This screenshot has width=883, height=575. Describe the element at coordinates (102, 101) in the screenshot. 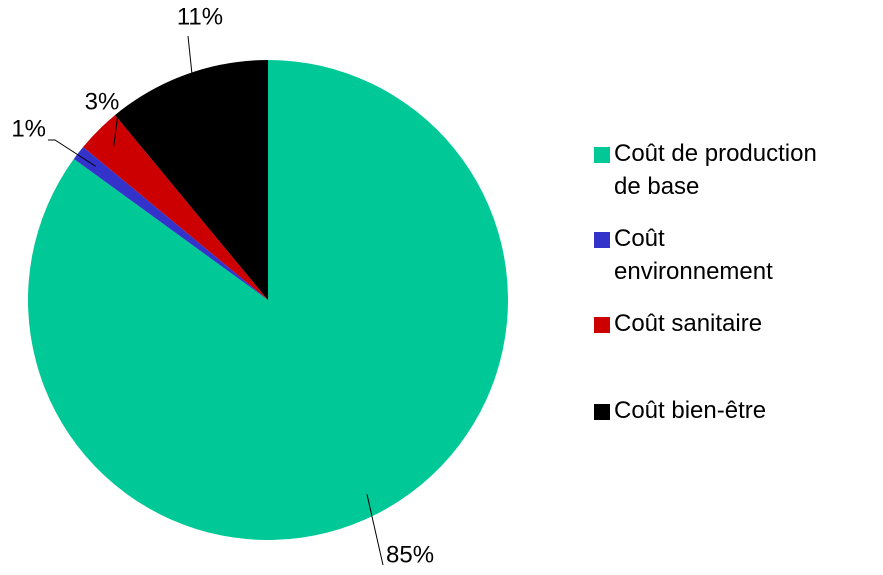

I see `data-label: 3%` at that location.